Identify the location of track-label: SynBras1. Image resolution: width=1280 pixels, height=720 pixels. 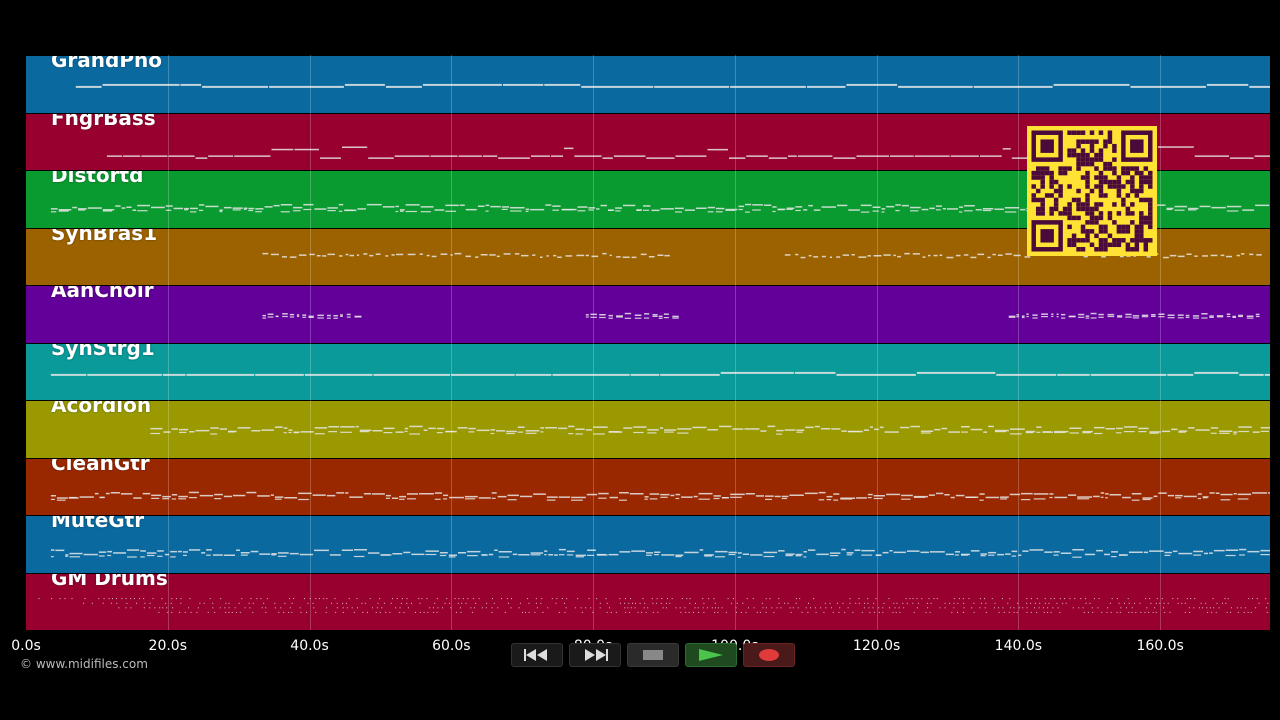
(104, 236).